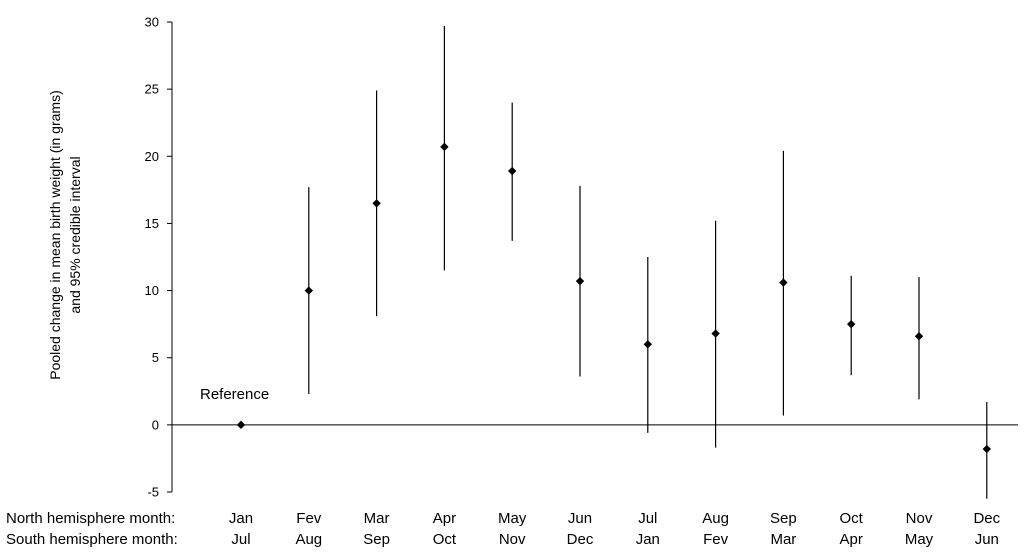 The width and height of the screenshot is (1024, 552). I want to click on y-tick-label: 30, so click(152, 22).